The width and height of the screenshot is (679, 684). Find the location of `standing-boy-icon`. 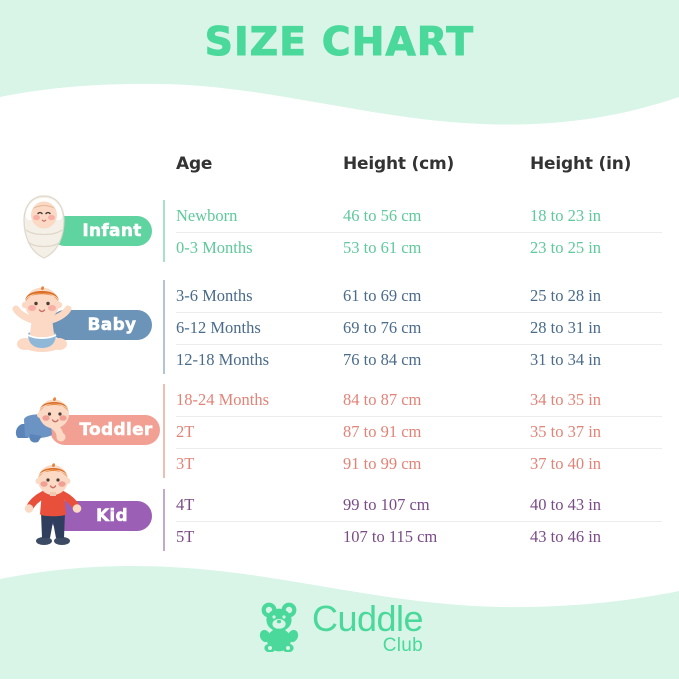

standing-boy-icon is located at coordinates (53, 506).